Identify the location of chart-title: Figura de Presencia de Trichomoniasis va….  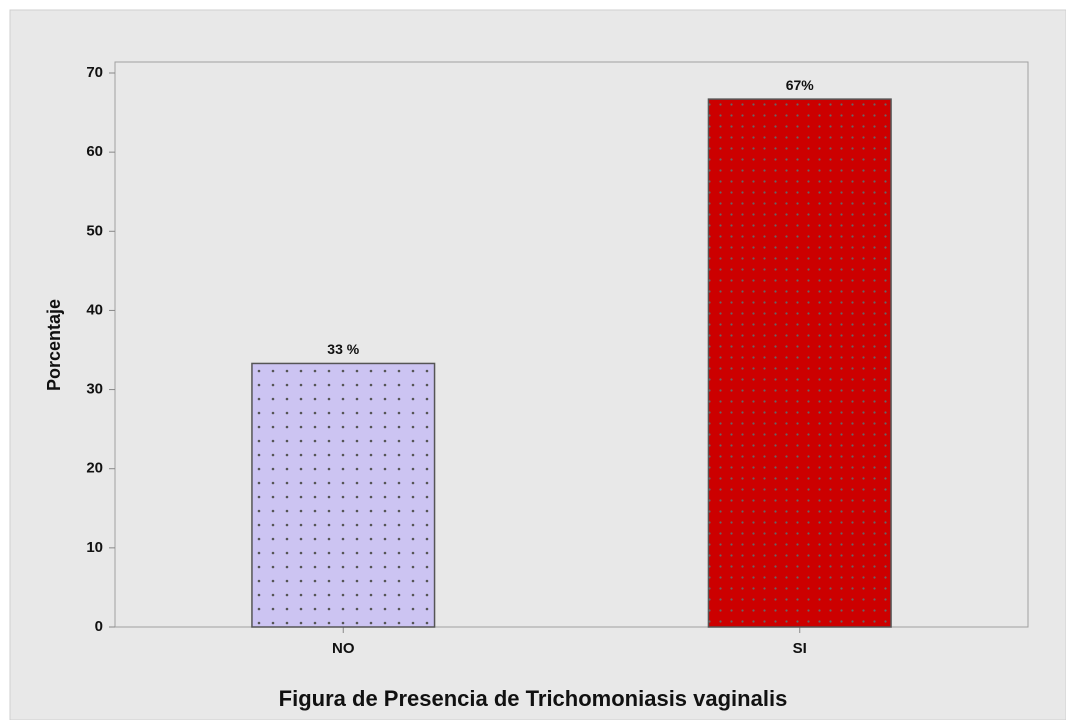
(533, 698).